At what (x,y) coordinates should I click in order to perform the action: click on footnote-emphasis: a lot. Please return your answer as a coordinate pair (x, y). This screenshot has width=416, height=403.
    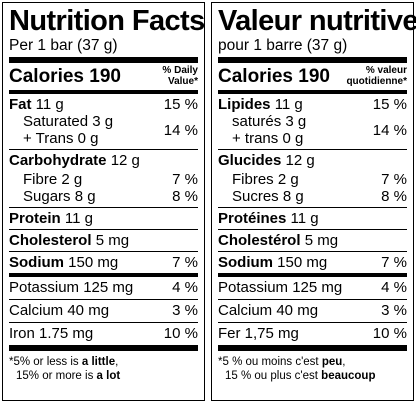
    Looking at the image, I should click on (108, 376).